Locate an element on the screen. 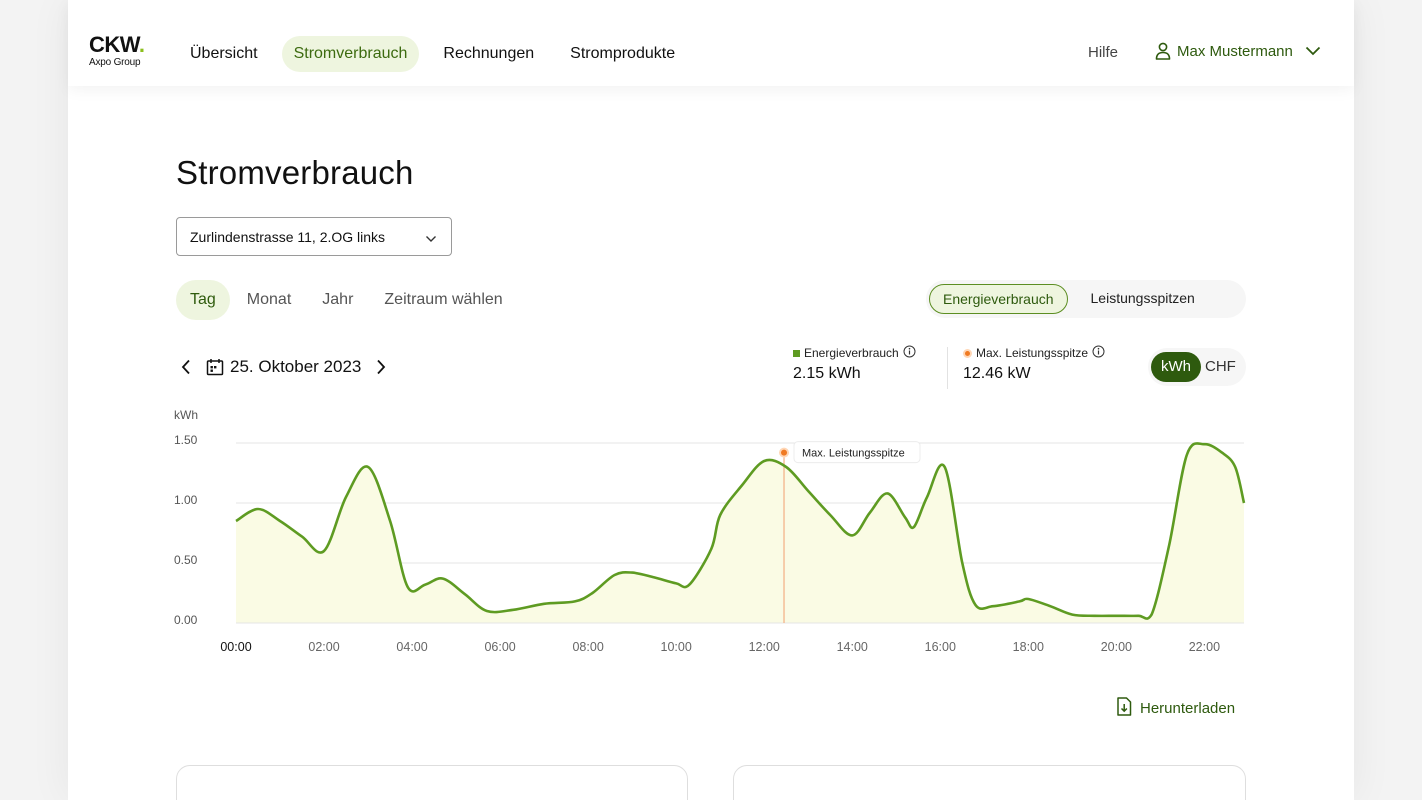 The width and height of the screenshot is (1422, 800). tab-zeitraum: Zeitraum wählen is located at coordinates (443, 299).